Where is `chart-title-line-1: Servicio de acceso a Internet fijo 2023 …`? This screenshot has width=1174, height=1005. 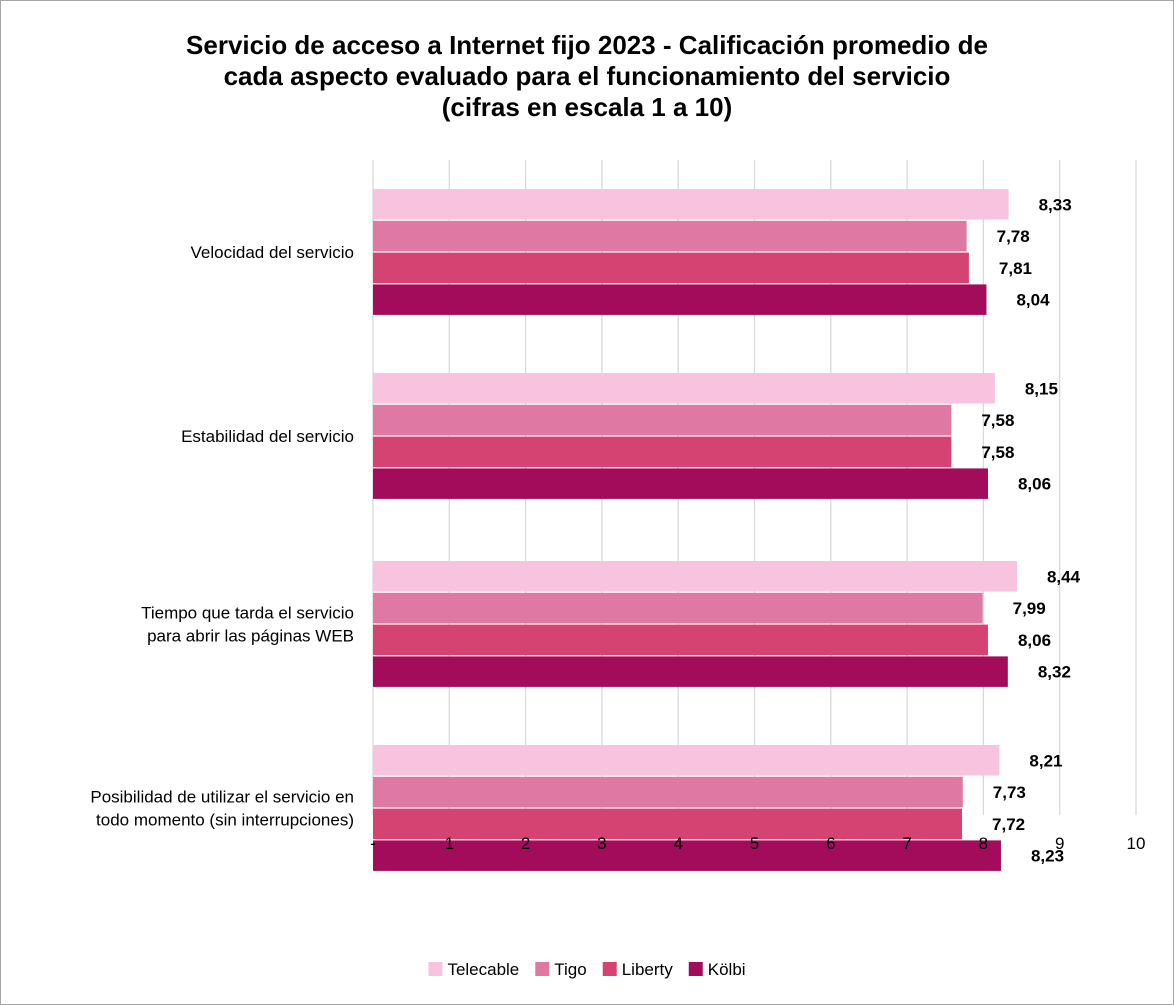
chart-title-line-1: Servicio de acceso a Internet fijo 2023 … is located at coordinates (587, 45).